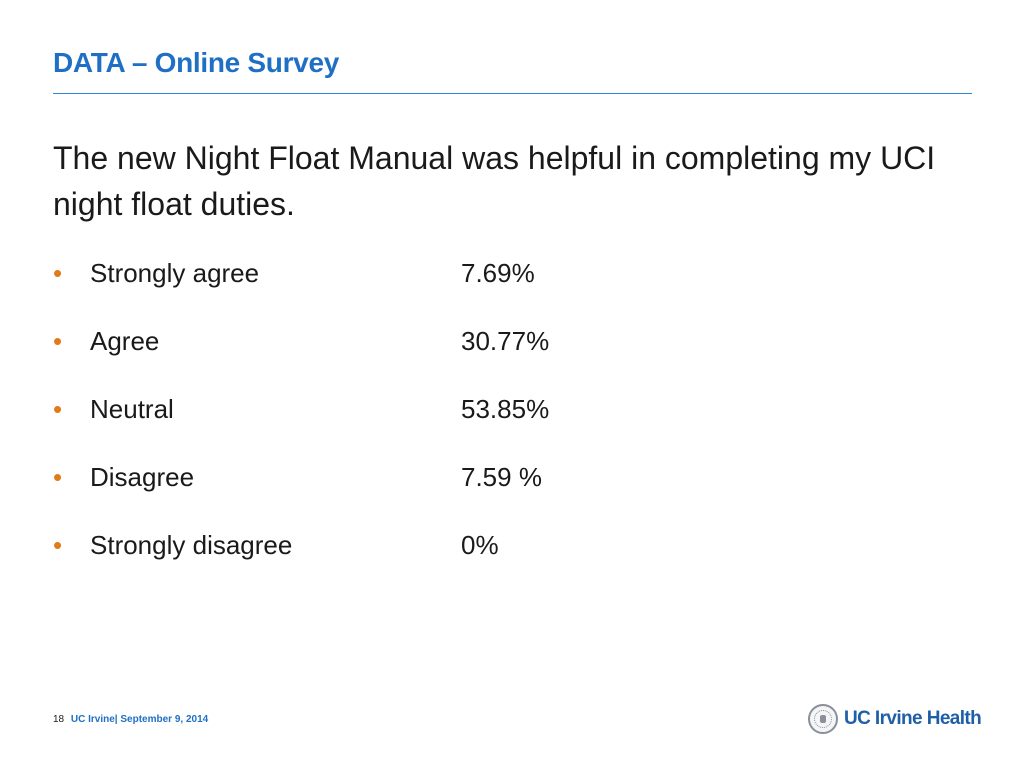 The height and width of the screenshot is (768, 1024). What do you see at coordinates (913, 718) in the screenshot?
I see `logo-text: UC Irvine Health` at bounding box center [913, 718].